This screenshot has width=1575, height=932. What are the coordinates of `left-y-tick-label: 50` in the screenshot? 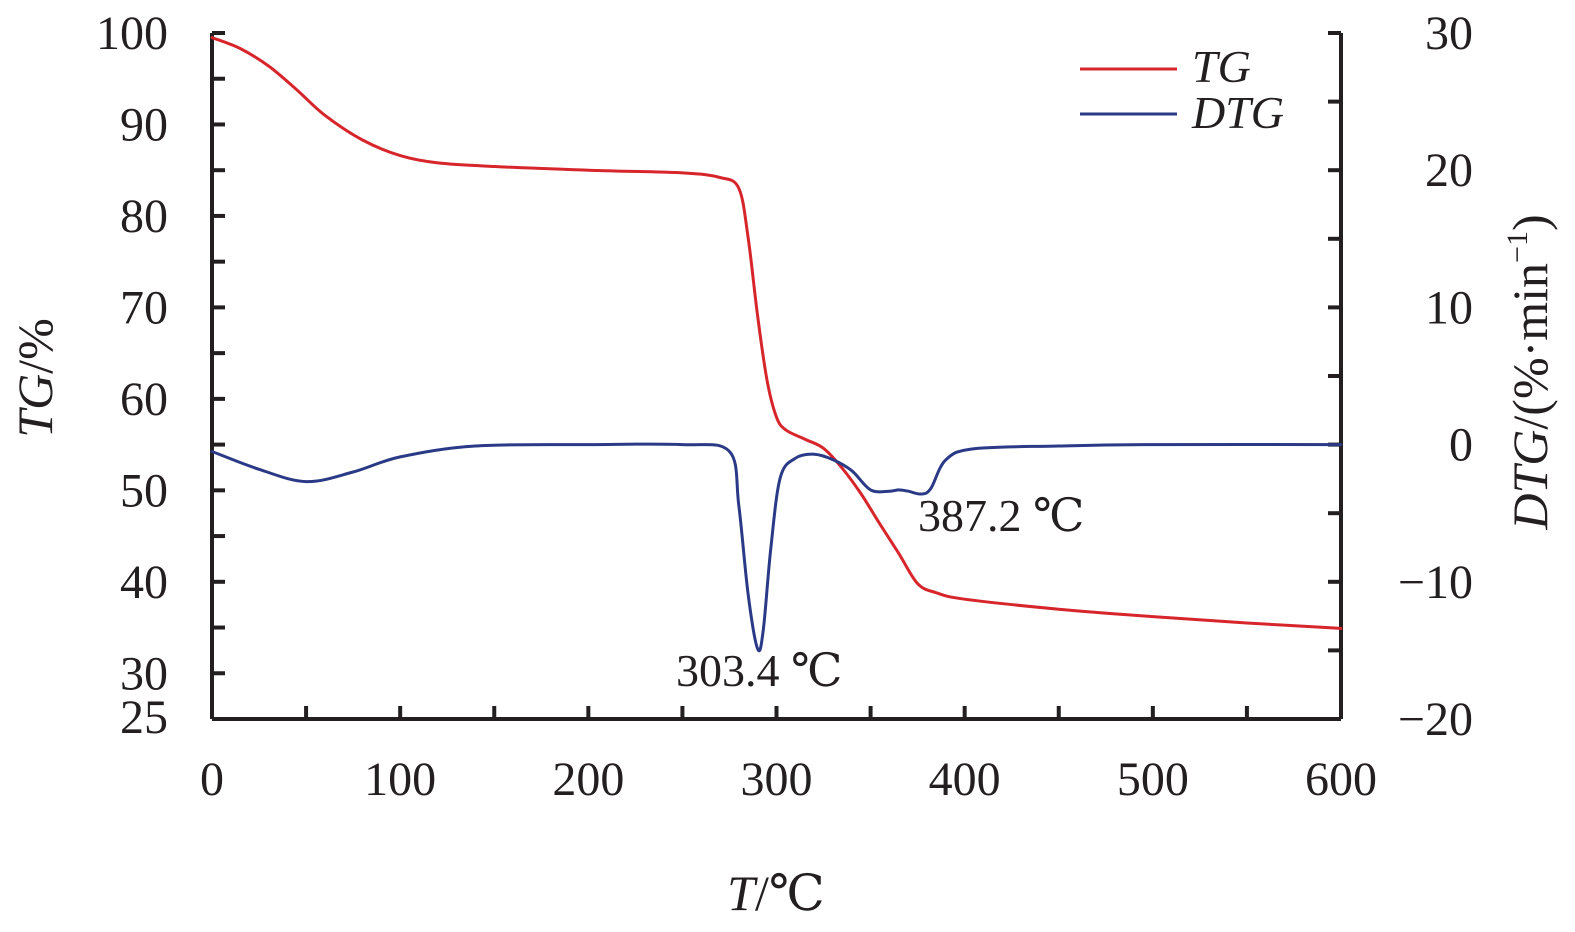 It's located at (144, 490).